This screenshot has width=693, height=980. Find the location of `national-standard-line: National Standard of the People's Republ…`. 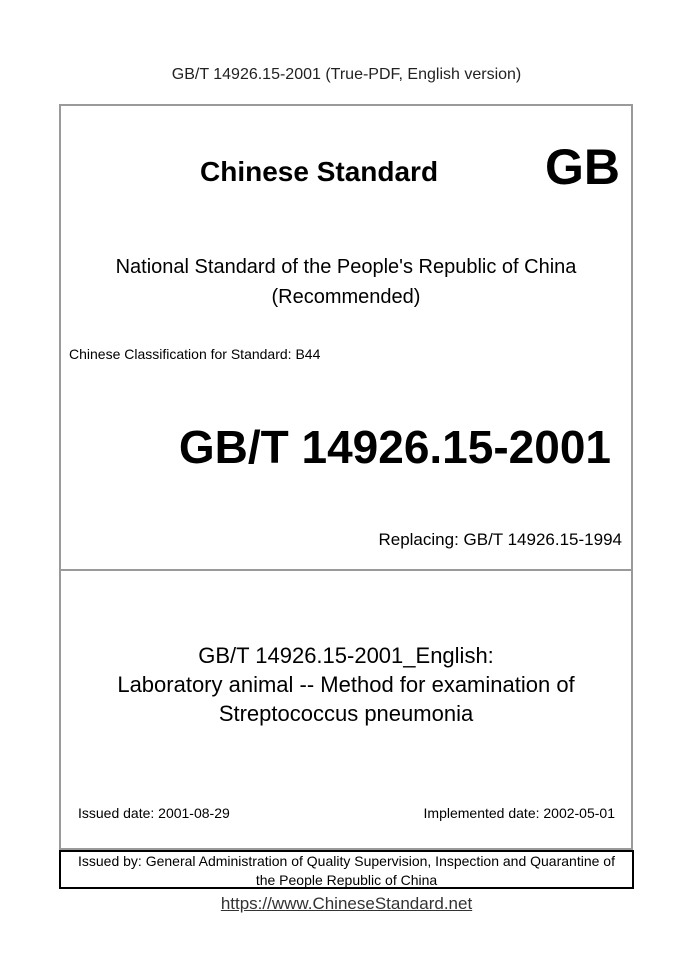

national-standard-line: National Standard of the People's Republ… is located at coordinates (346, 267).